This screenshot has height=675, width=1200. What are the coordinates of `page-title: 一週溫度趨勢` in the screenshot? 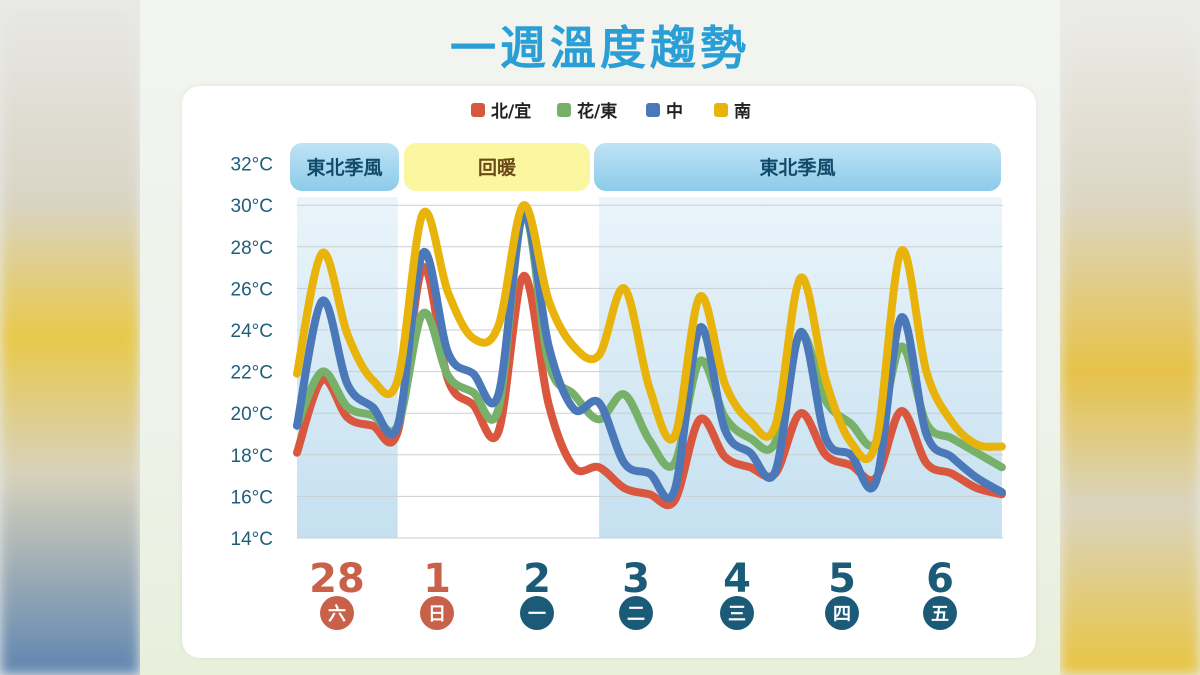 It's located at (600, 48).